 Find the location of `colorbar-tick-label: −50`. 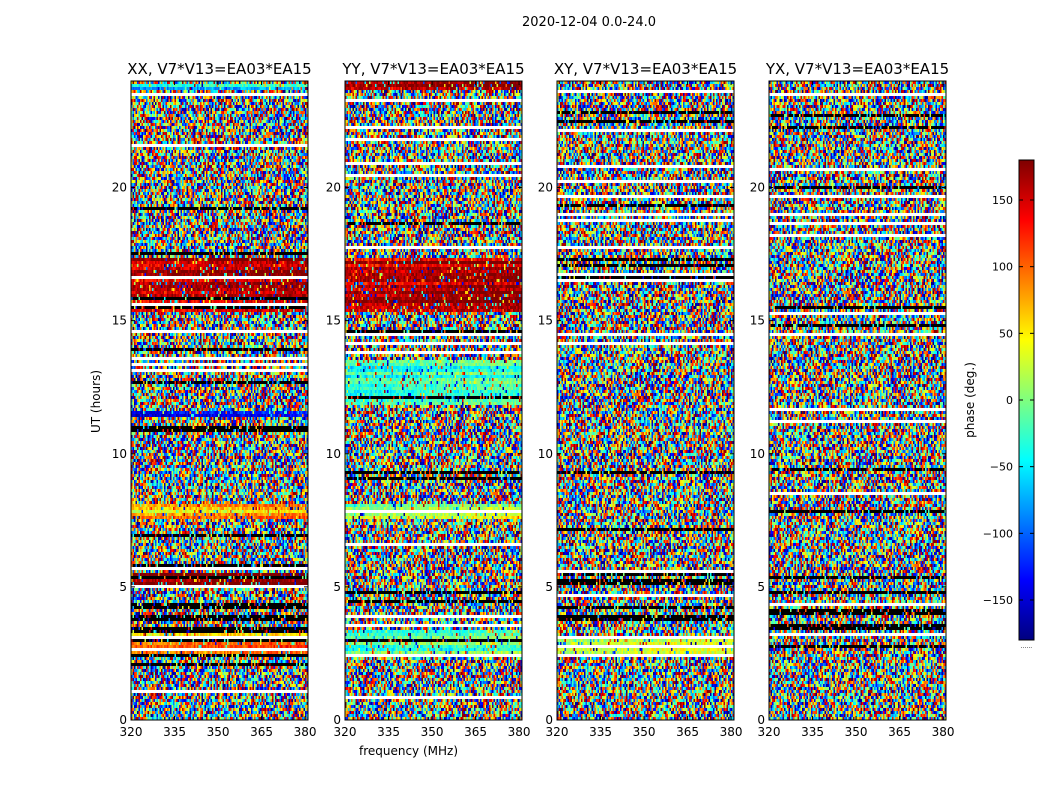

colorbar-tick-label: −50 is located at coordinates (1001, 467).